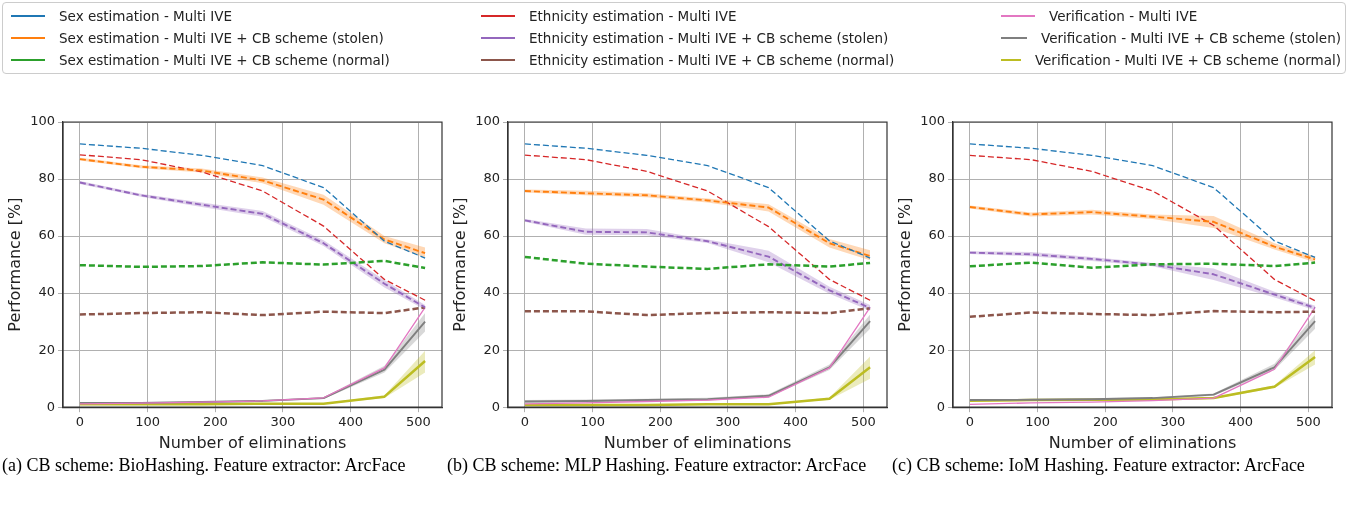 This screenshot has width=1352, height=518. I want to click on legend-label: Ethnicity estimation - Multi IVE + CB scheme (stolen), so click(709, 38).